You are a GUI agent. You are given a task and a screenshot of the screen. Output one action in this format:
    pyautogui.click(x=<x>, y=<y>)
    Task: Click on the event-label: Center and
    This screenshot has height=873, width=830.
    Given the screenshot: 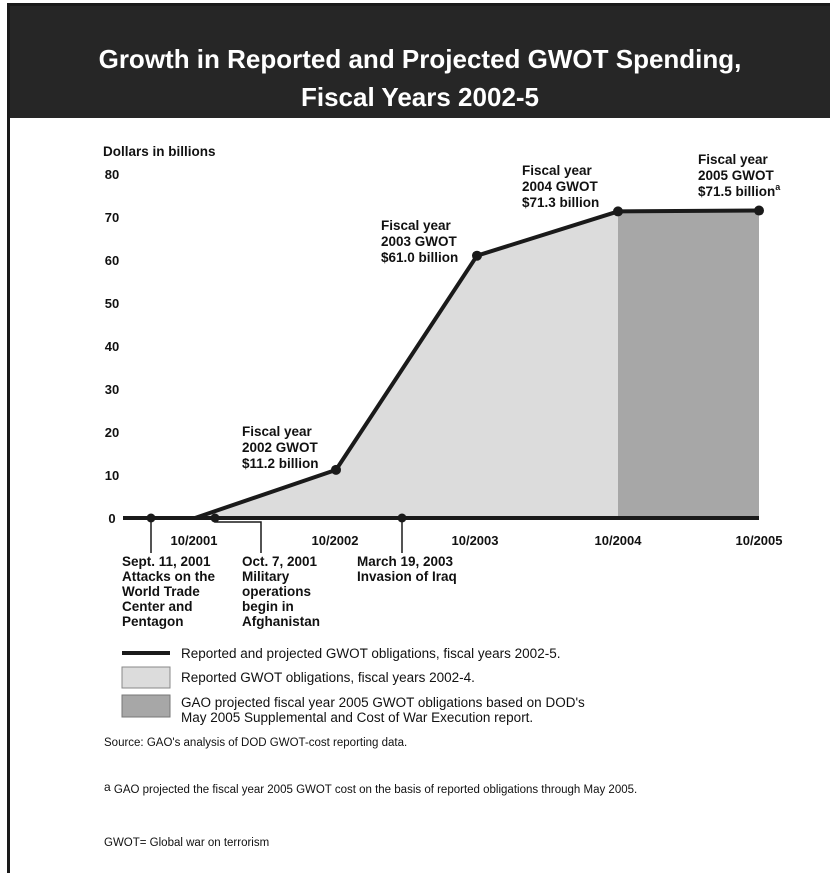 What is the action you would take?
    pyautogui.click(x=157, y=606)
    